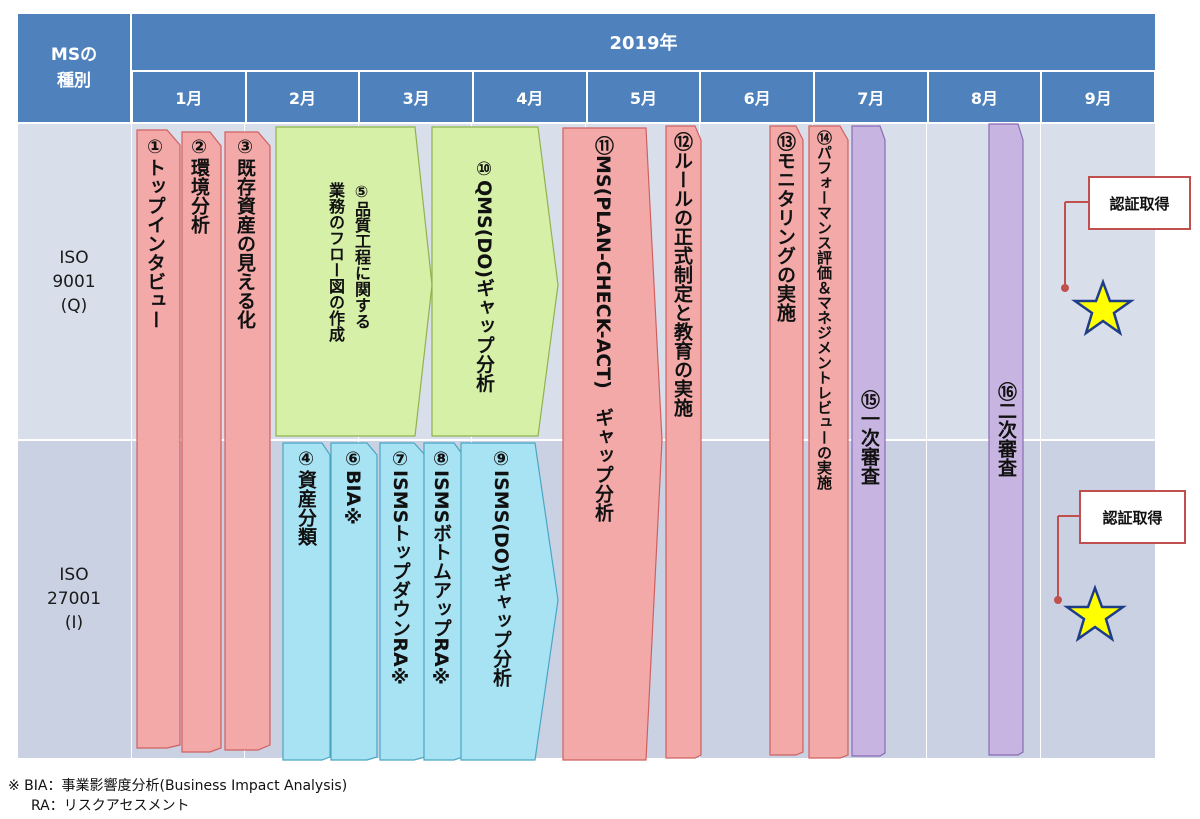  I want to click on task-label-6: ⑥BIA※, so click(353, 488).